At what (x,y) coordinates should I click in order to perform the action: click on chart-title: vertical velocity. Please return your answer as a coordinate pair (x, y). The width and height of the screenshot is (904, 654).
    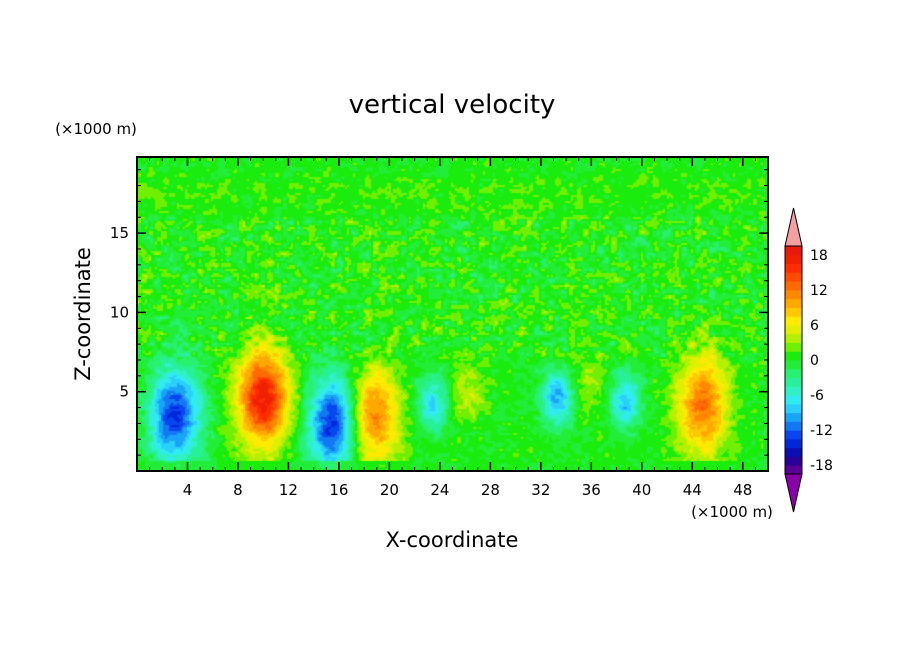
    Looking at the image, I should click on (452, 105).